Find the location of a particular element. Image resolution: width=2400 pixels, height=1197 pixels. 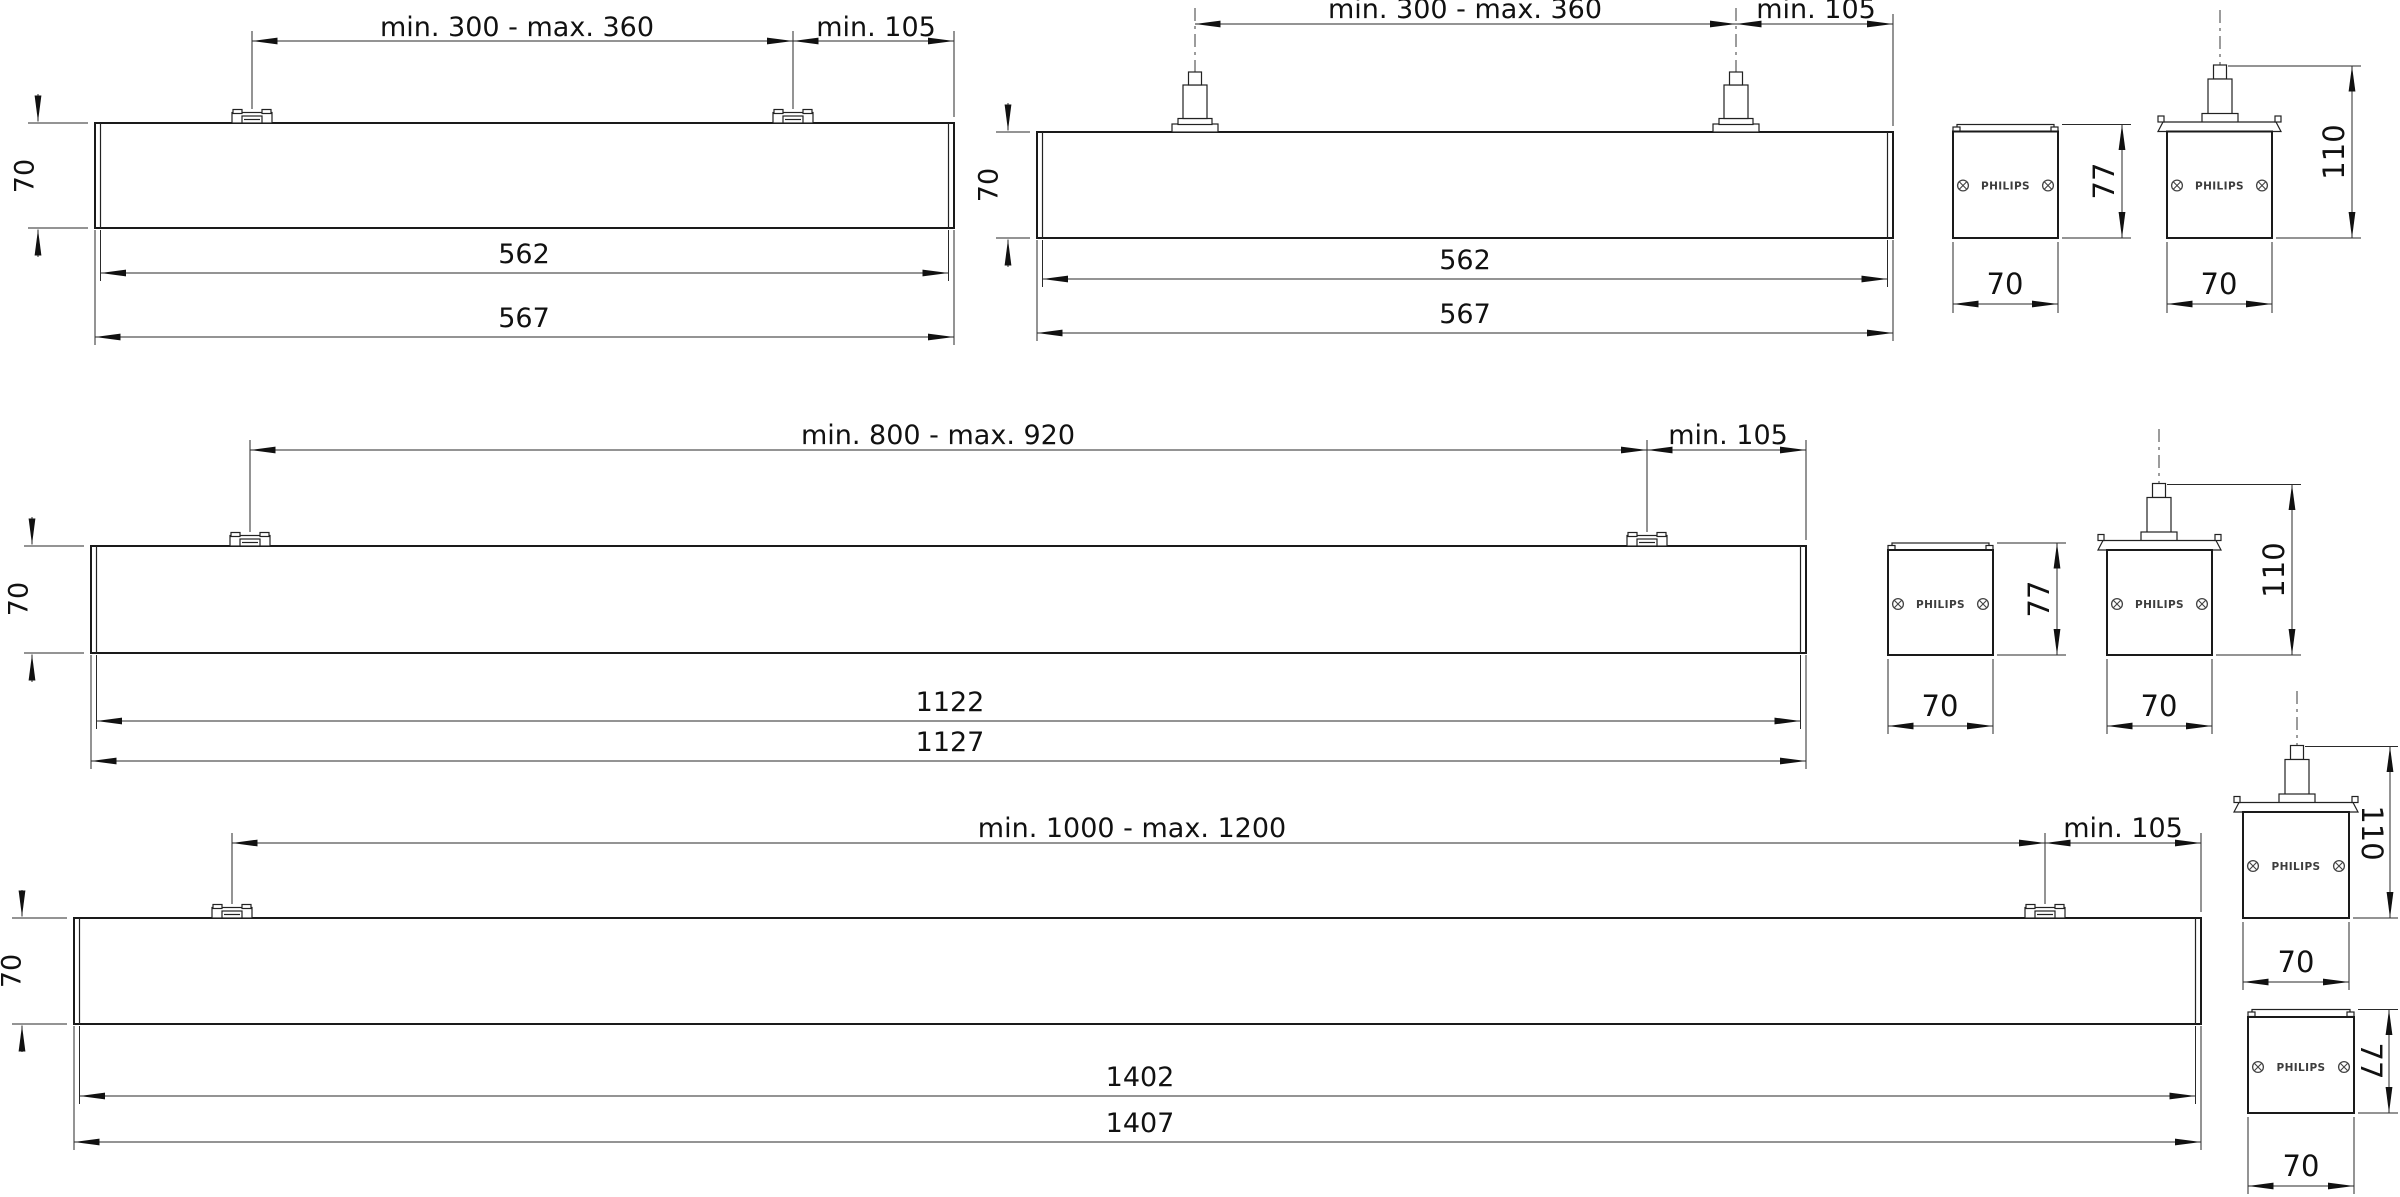

span-label: min. 1000 - max. 1200 is located at coordinates (1132, 828).